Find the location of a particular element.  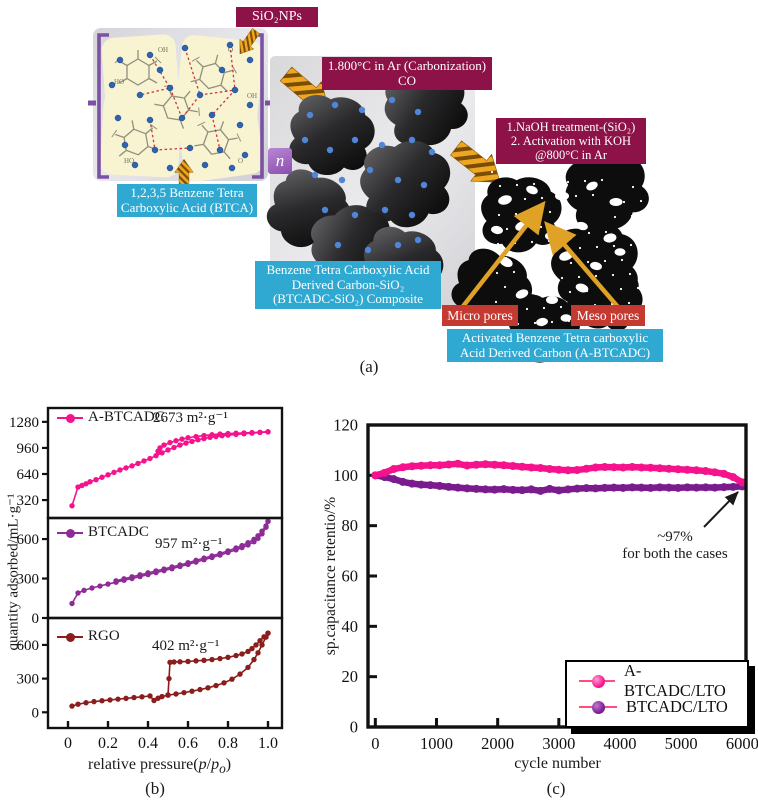

carbonization-label: 1.800°C in Ar (Carbonization) CO is located at coordinates (407, 74).